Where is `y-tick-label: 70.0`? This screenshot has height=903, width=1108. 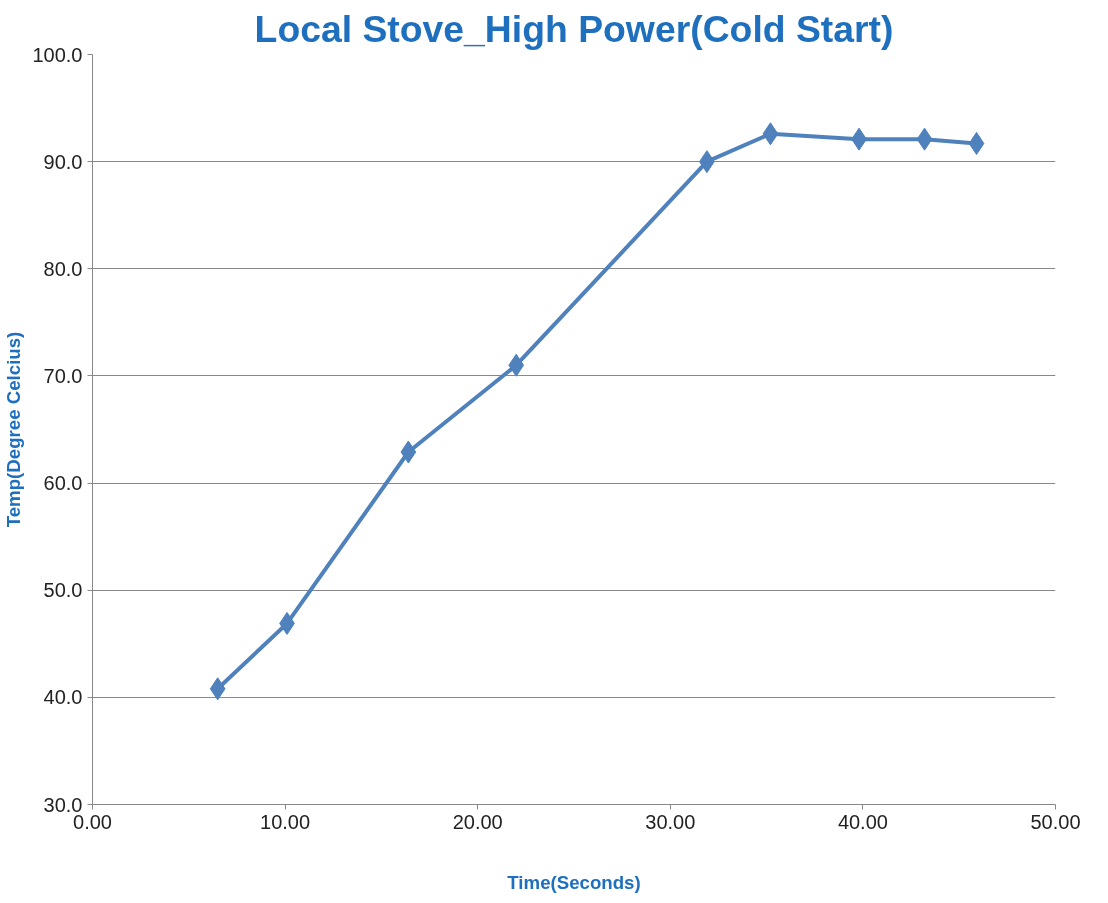
y-tick-label: 70.0 is located at coordinates (63, 375).